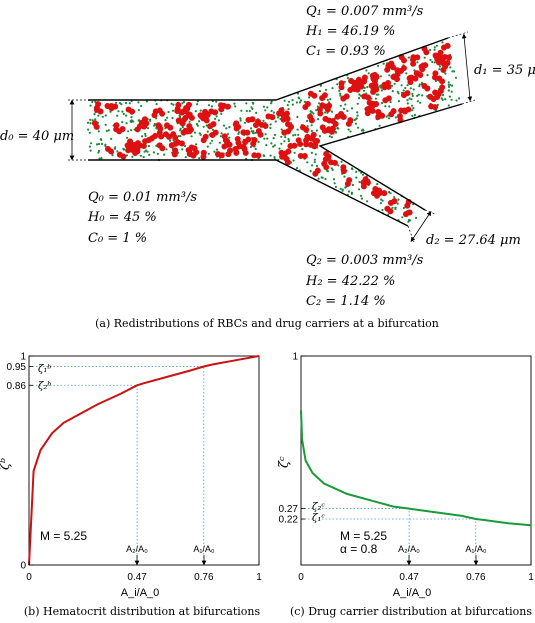  Describe the element at coordinates (416, 468) in the screenshot. I see `drug-carrier-curve` at that location.